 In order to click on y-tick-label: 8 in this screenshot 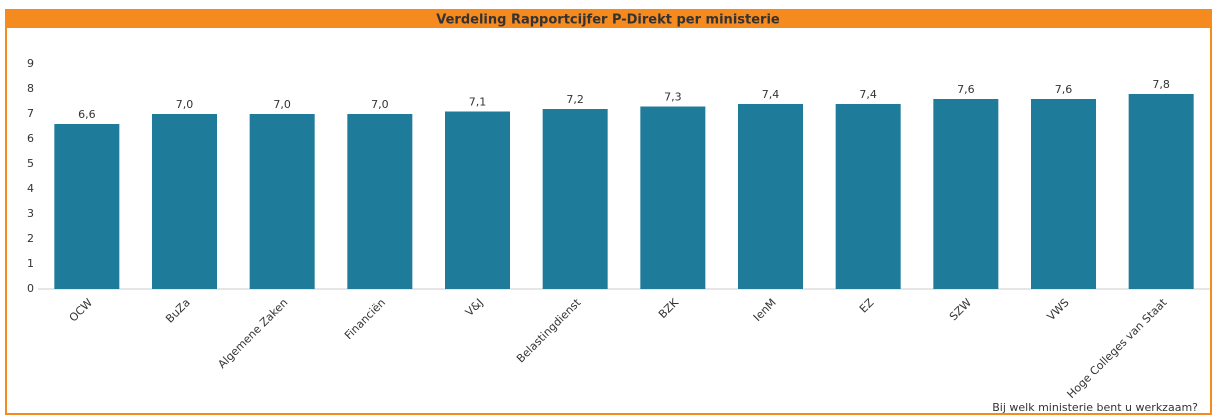, I will do `click(30, 88)`.